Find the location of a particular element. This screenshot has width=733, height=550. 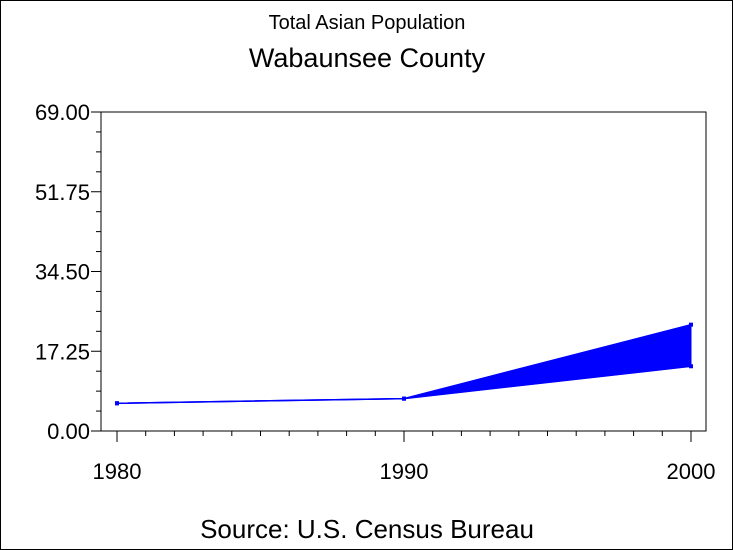

chart-source: Source: U.S. Census Bureau is located at coordinates (367, 529).